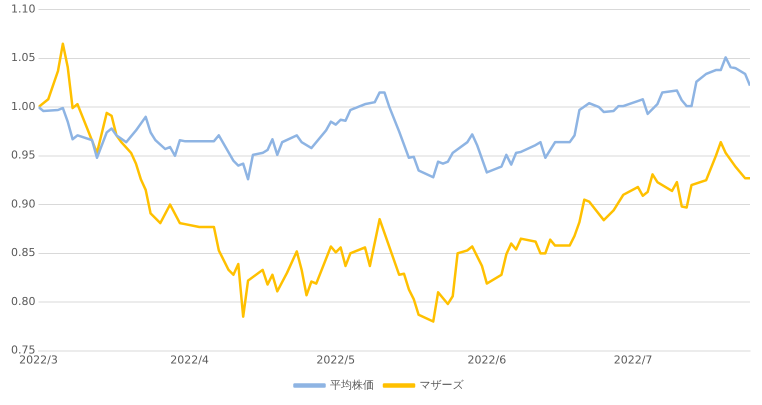 The width and height of the screenshot is (762, 405). I want to click on y-tick-label: 0.90, so click(23, 203).